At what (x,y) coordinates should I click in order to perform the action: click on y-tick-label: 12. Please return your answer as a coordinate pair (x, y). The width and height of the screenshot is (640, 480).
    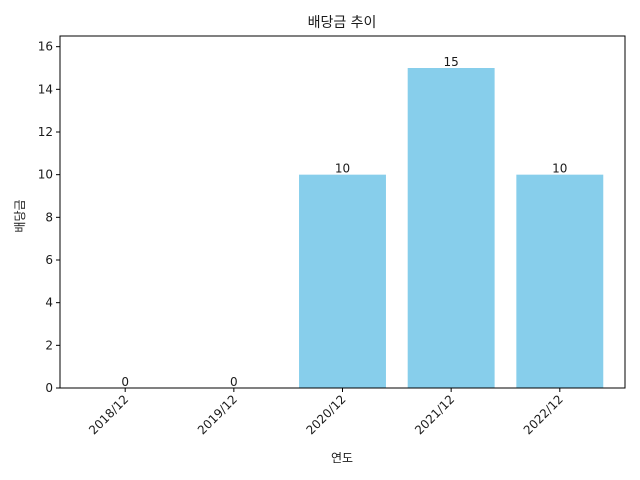
    Looking at the image, I should click on (45, 132).